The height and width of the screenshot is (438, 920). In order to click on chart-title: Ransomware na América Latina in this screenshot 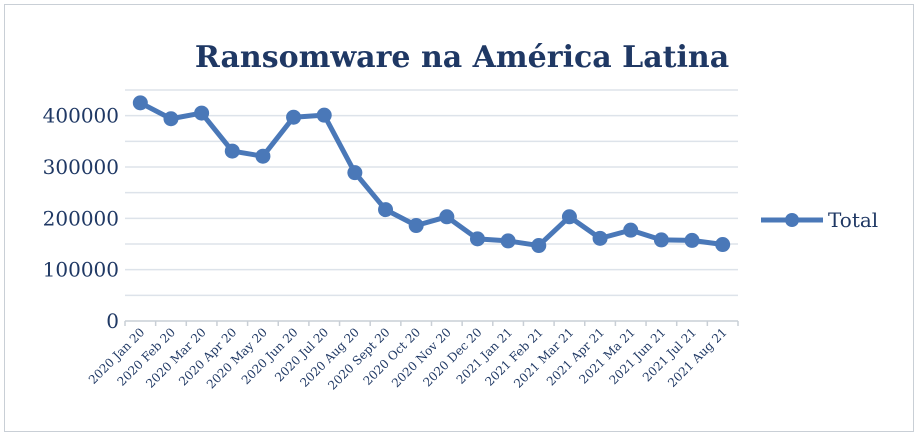, I will do `click(462, 57)`.